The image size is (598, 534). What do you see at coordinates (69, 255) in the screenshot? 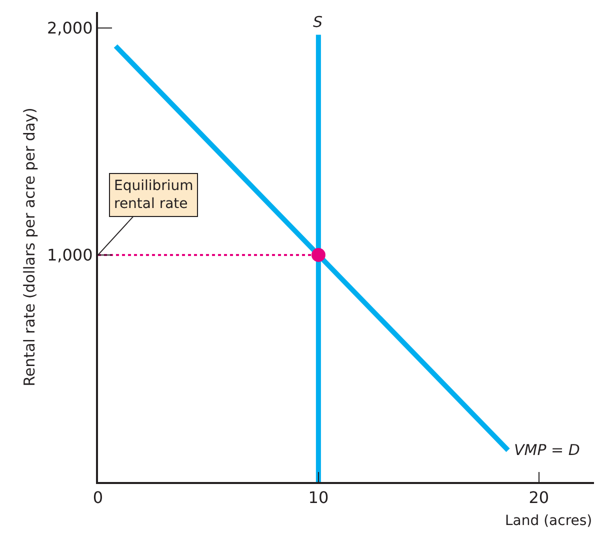
I see `y-tick-label: 1,000` at bounding box center [69, 255].